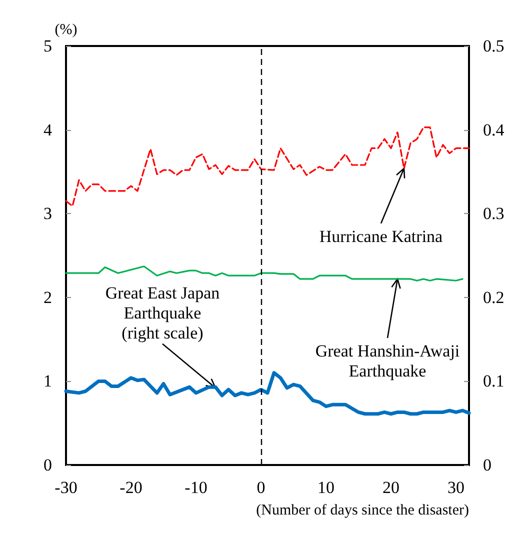 This screenshot has width=527, height=543. What do you see at coordinates (66, 30) in the screenshot?
I see `y-axis-title: (%)` at bounding box center [66, 30].